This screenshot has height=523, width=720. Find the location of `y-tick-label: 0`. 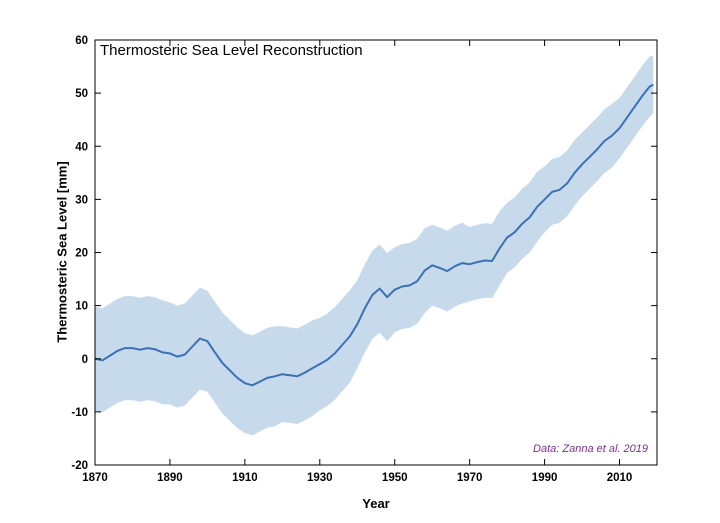

y-tick-label: 0 is located at coordinates (85, 360).